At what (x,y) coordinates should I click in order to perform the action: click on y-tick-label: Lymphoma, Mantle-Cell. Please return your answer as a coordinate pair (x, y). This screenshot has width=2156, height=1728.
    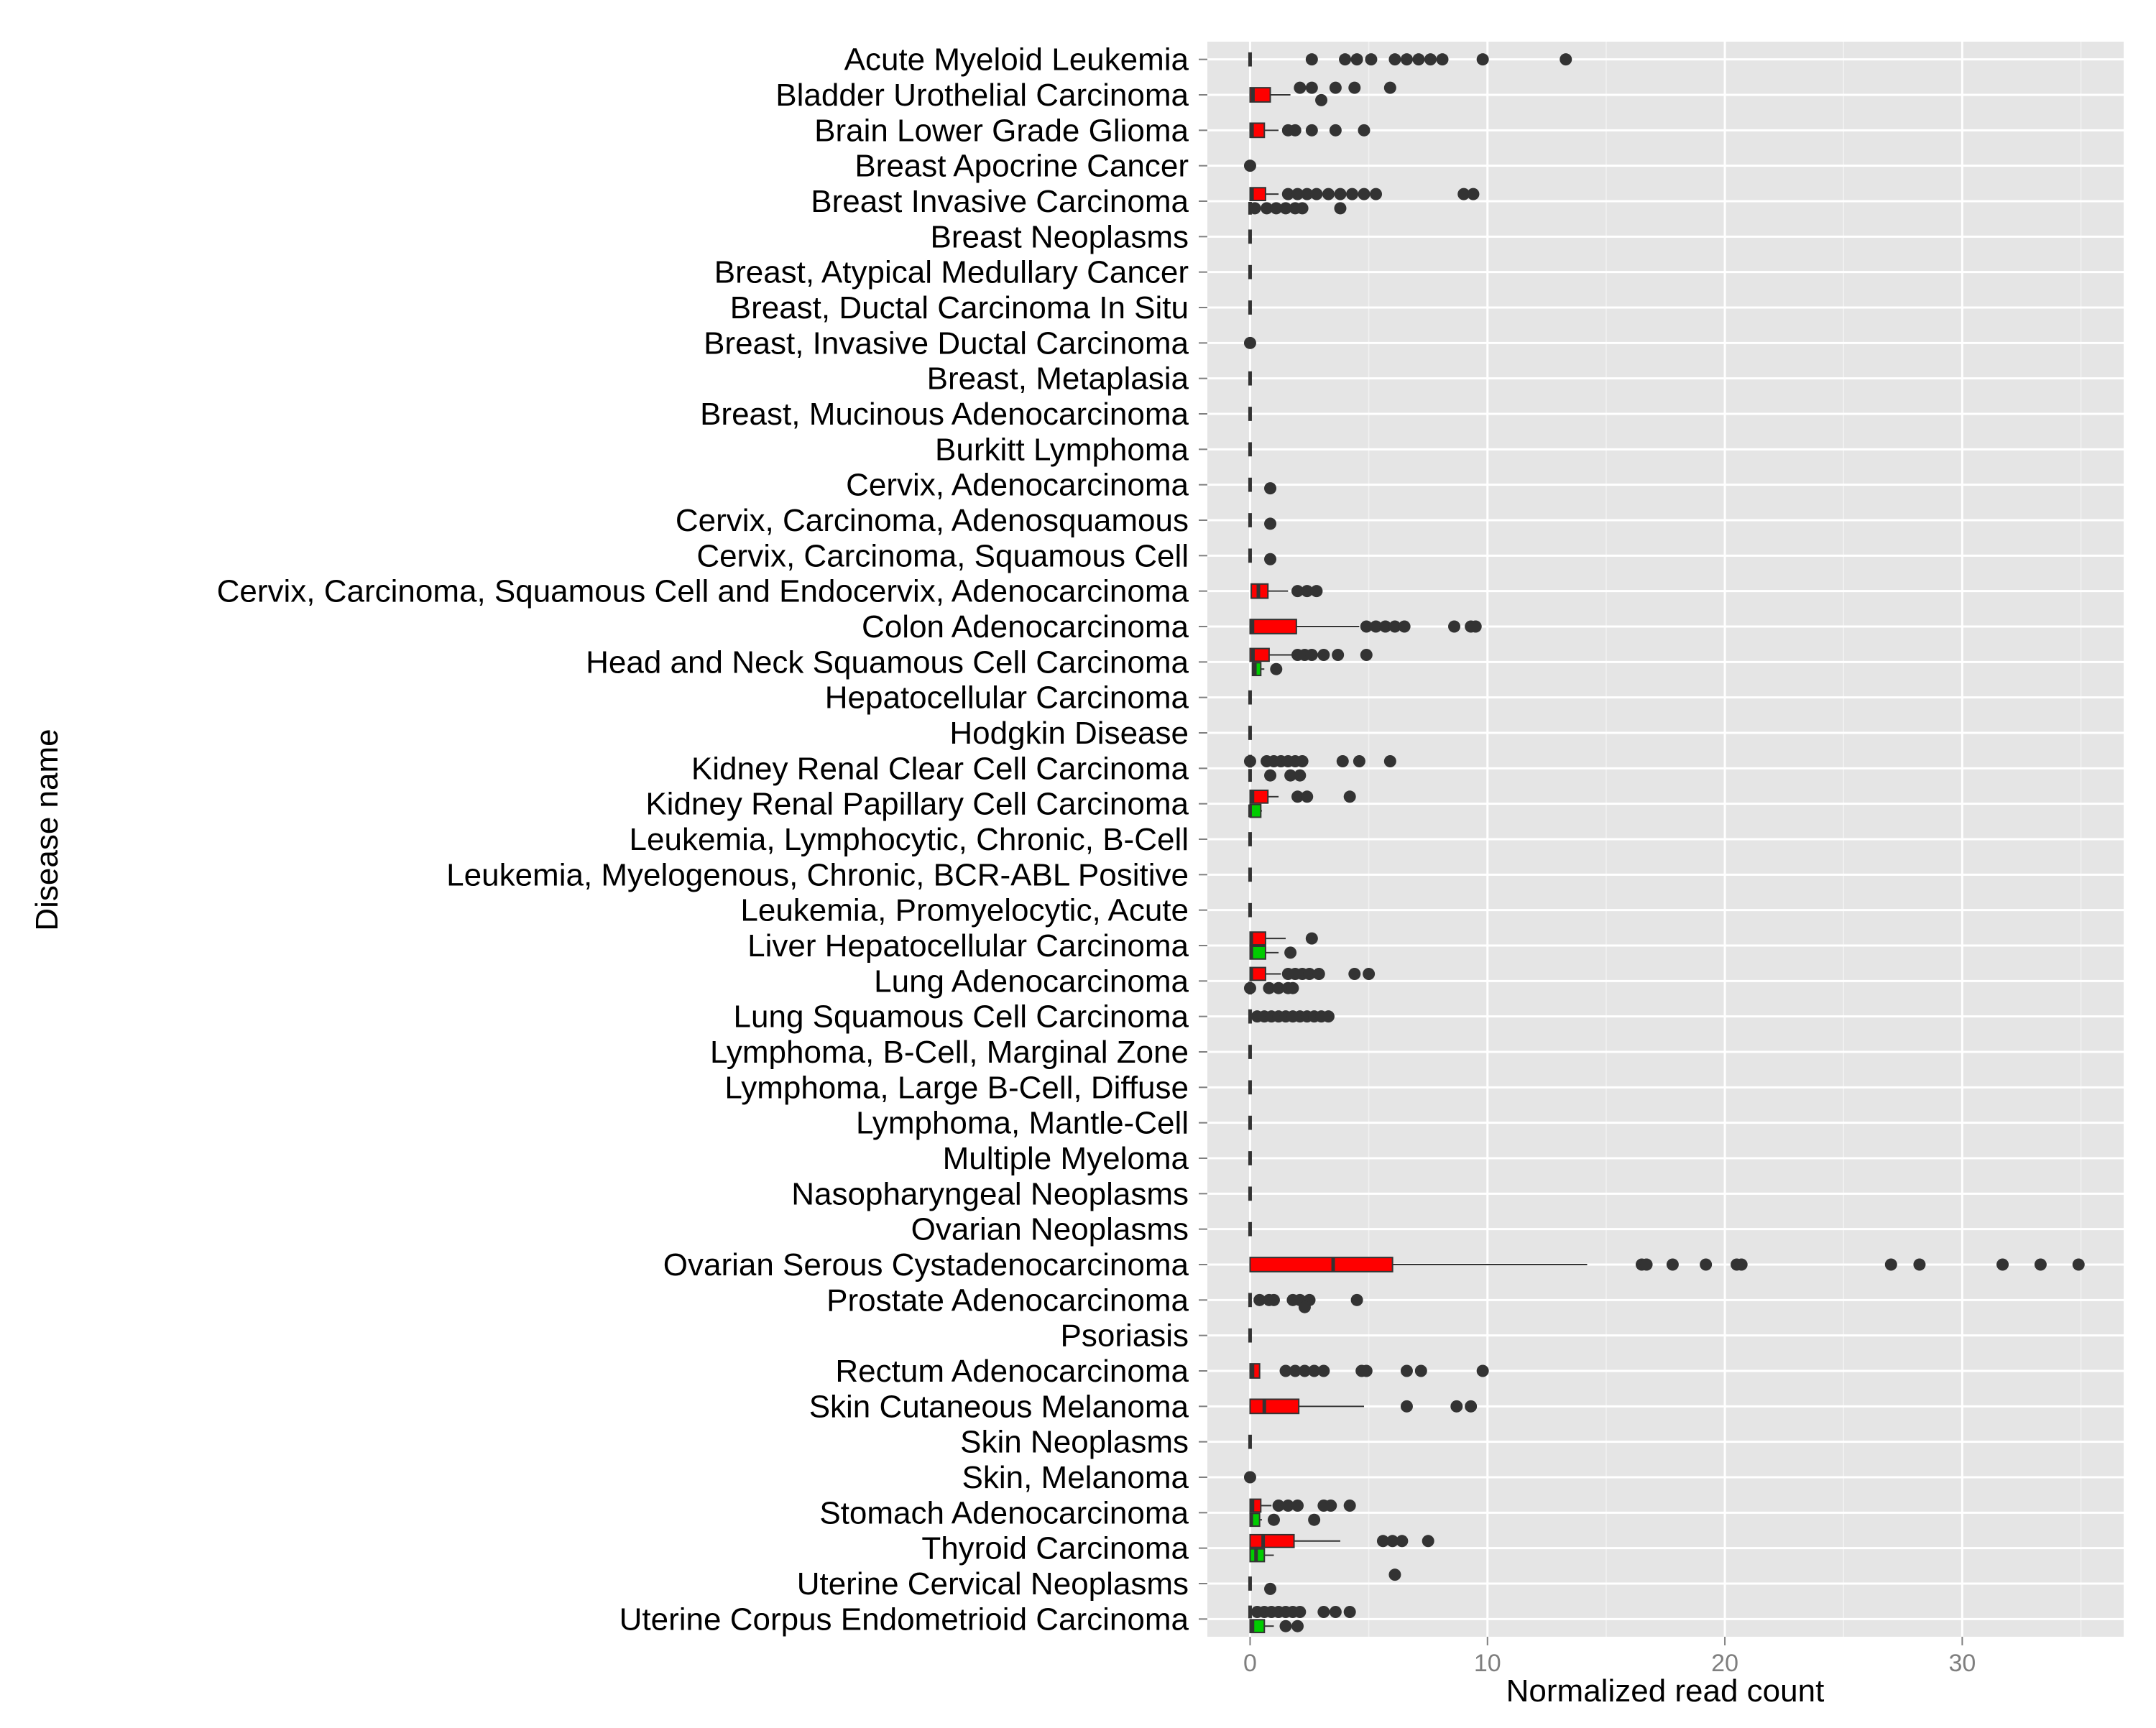
    Looking at the image, I should click on (1023, 1123).